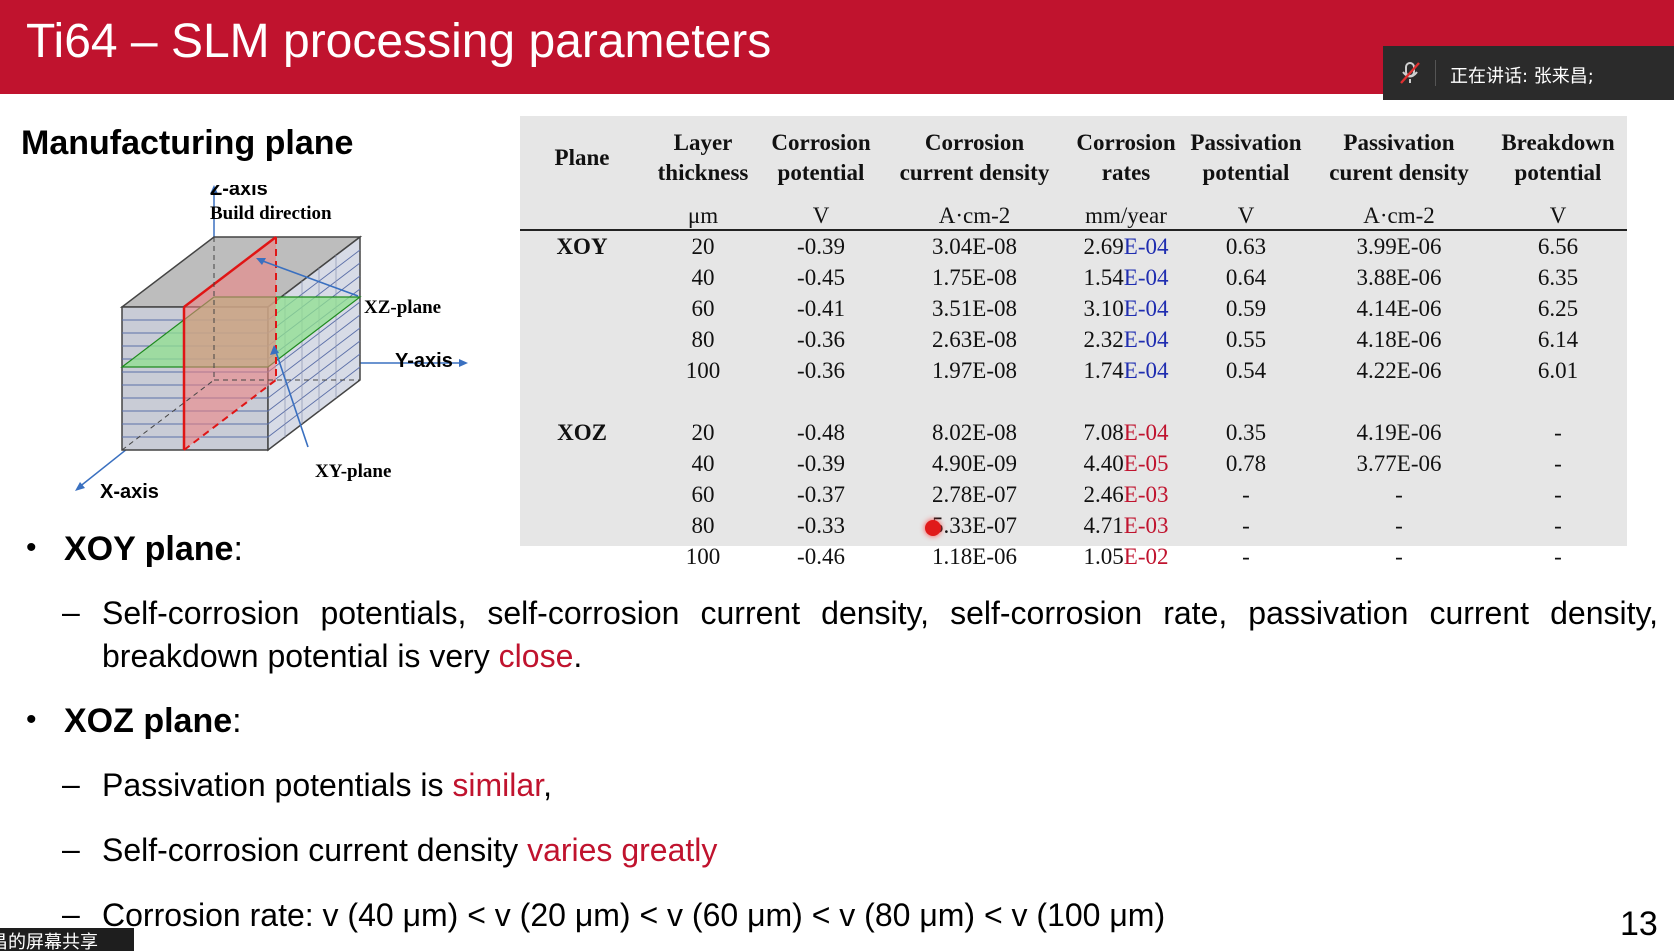  Describe the element at coordinates (1399, 494) in the screenshot. I see `passivation-current-density-cell: -` at that location.